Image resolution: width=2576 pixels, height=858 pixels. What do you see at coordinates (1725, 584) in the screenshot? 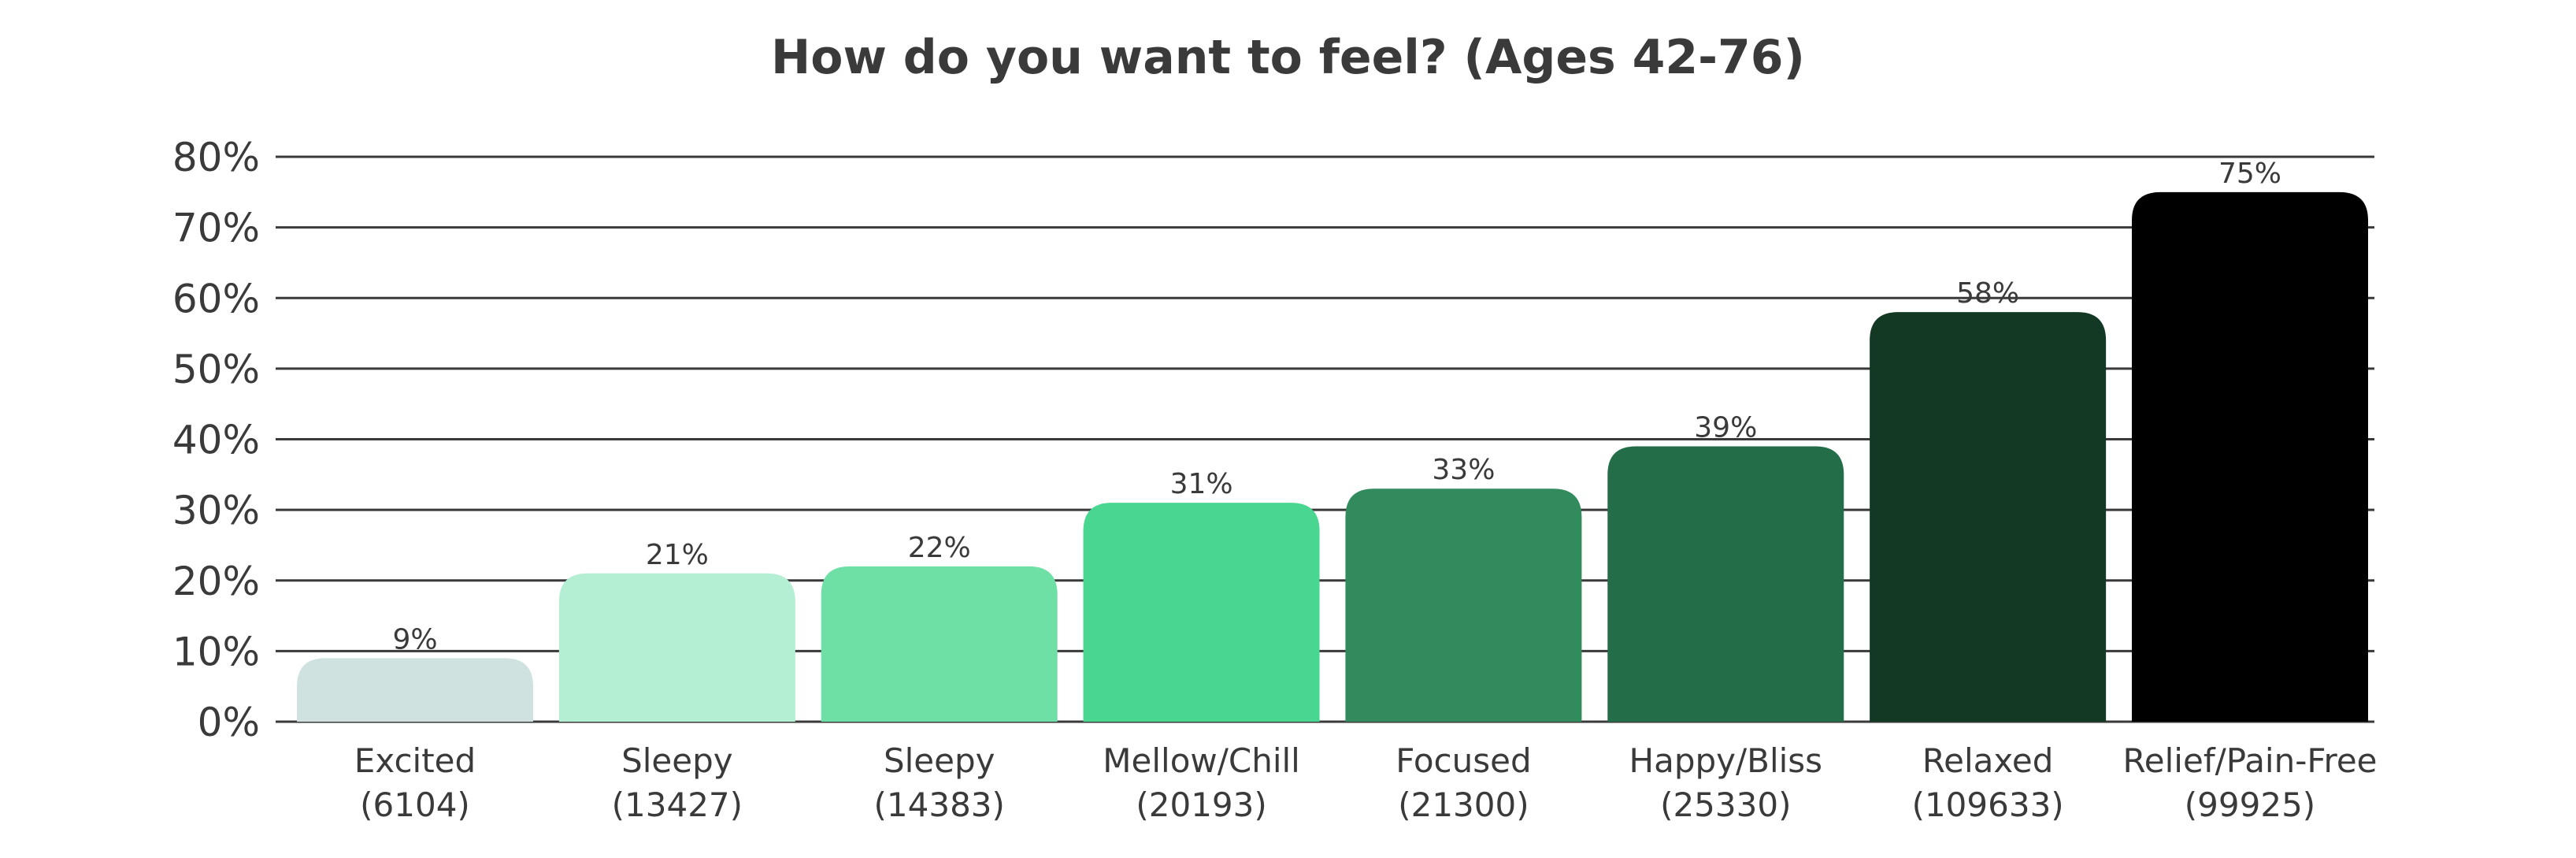
I see `bar-happy-bliss` at bounding box center [1725, 584].